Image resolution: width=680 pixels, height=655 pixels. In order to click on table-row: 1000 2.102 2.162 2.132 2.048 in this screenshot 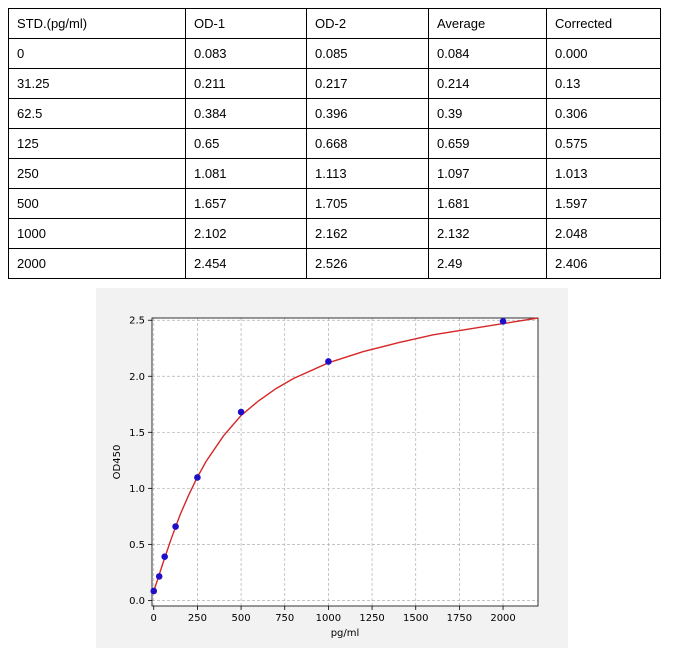, I will do `click(334, 233)`.